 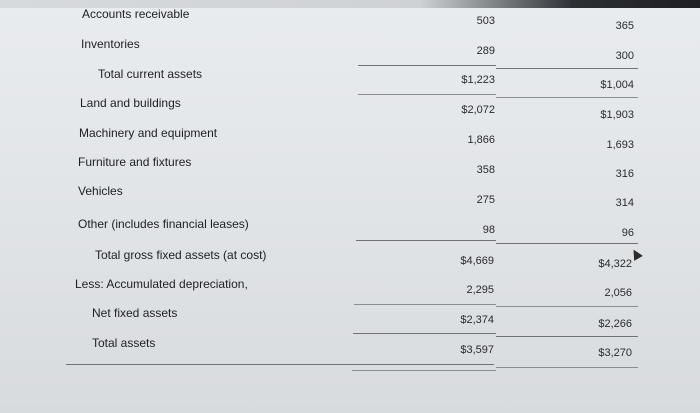 I want to click on row-label-accumulated-depreciation-text: Less: Accumulated depreciation, so click(x=160, y=284).